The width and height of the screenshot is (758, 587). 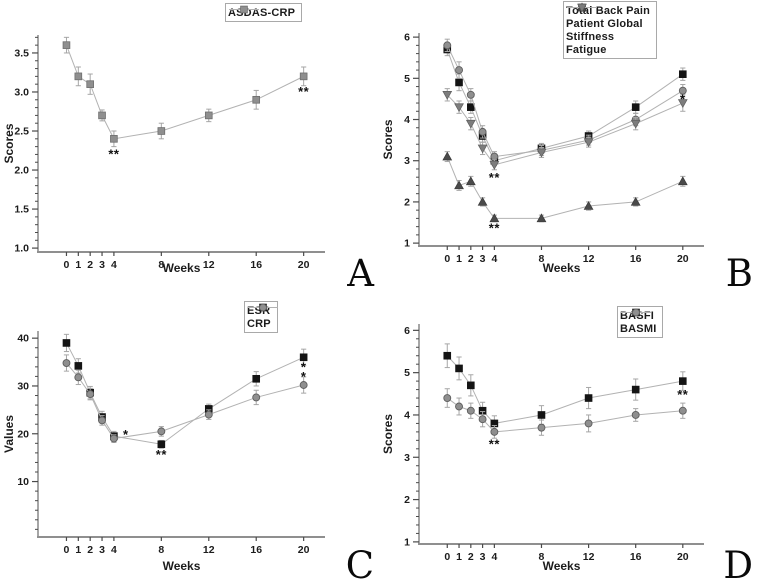 I want to click on svg-text: 10, so click(x=23, y=482).